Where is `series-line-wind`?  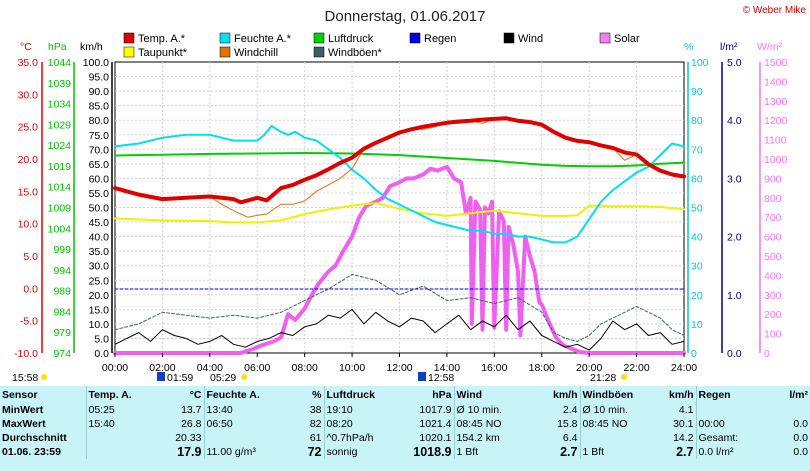
series-line-wind is located at coordinates (399, 329).